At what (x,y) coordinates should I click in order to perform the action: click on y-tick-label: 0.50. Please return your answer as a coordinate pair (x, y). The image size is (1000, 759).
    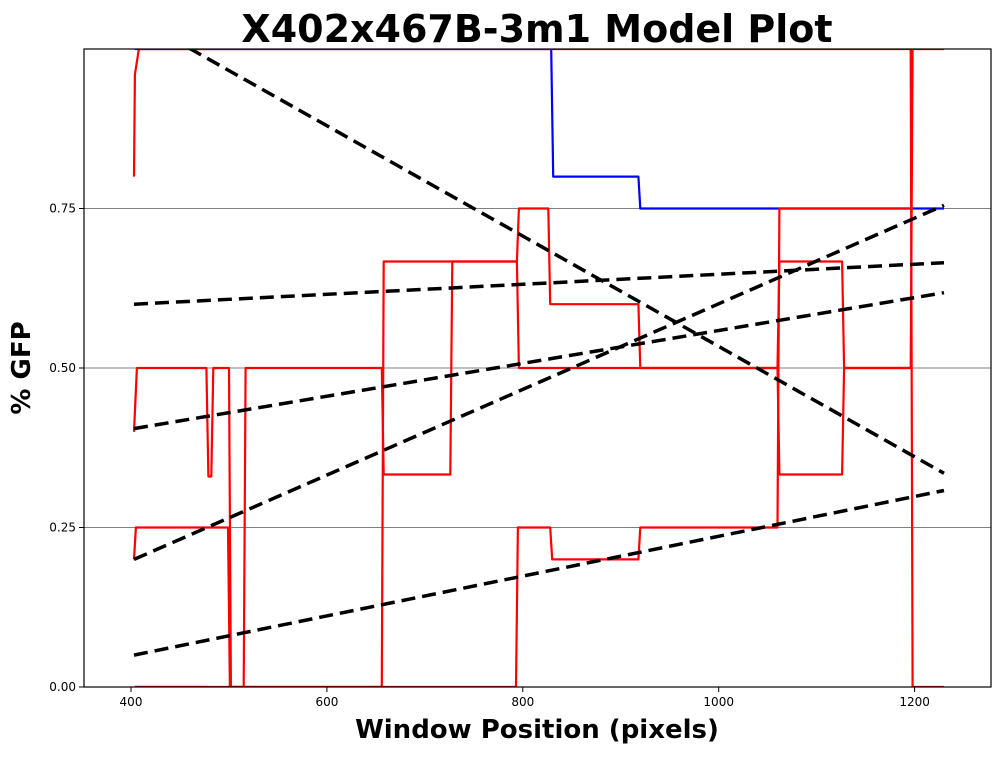
    Looking at the image, I should click on (62, 368).